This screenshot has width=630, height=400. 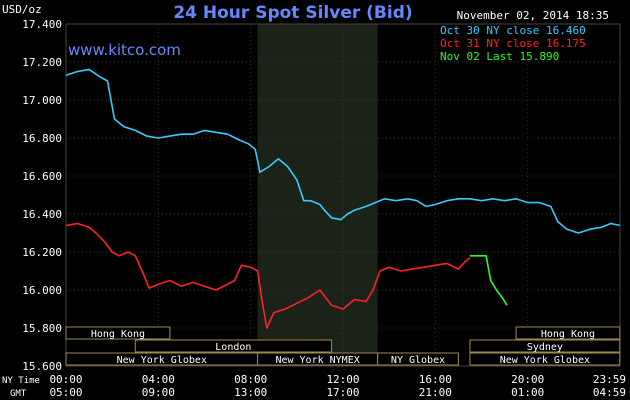 I want to click on site-label: www.kitco.com, so click(x=124, y=50).